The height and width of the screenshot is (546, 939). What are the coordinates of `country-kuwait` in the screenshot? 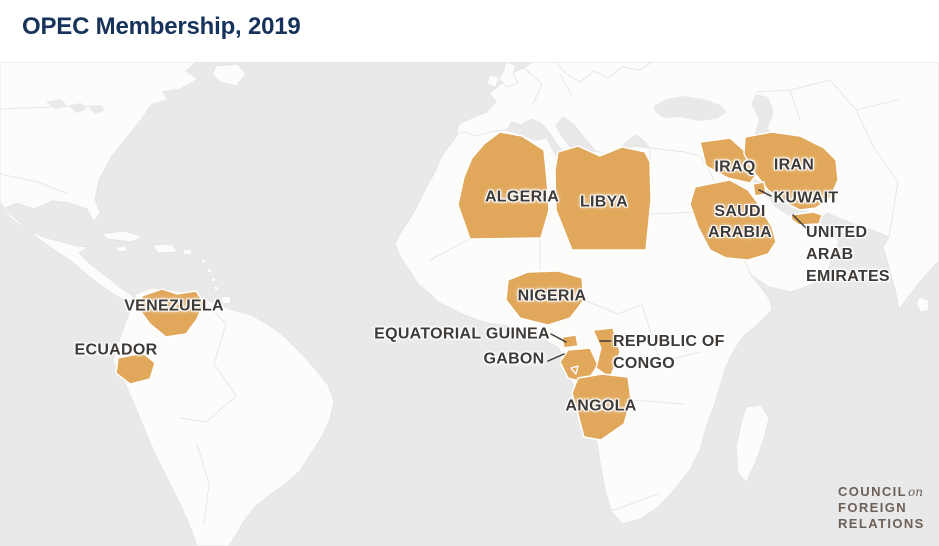 It's located at (759, 189).